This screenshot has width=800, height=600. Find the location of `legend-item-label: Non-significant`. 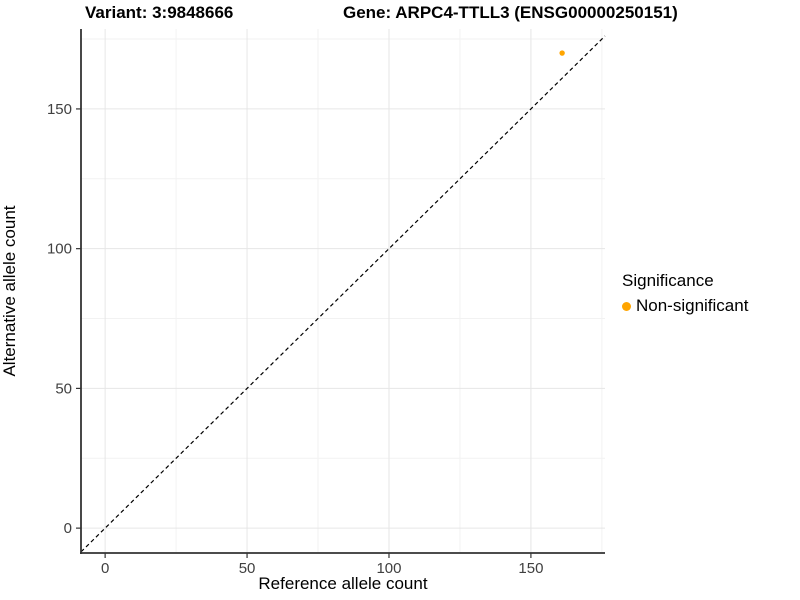

legend-item-label: Non-significant is located at coordinates (692, 305).